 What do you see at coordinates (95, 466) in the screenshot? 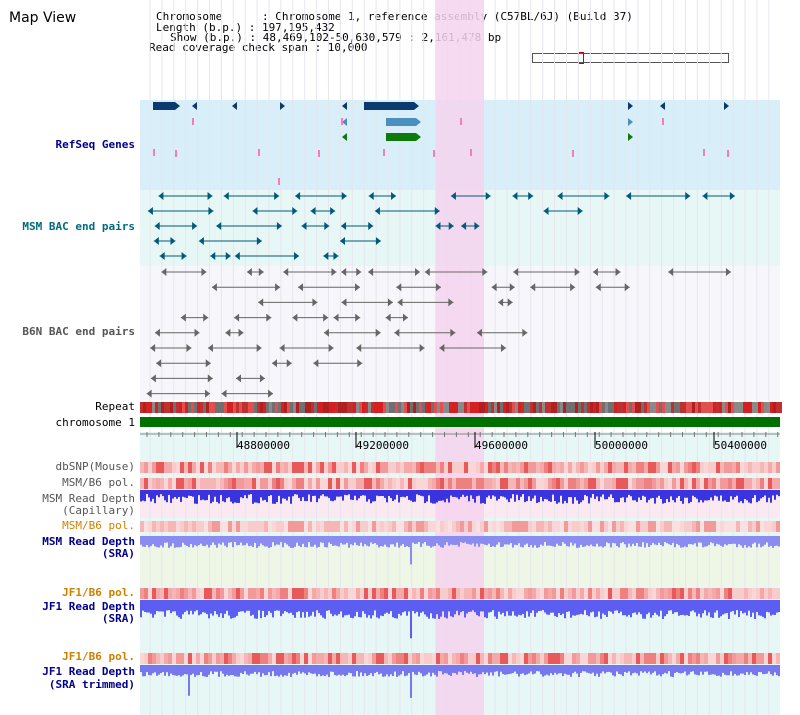
I see `dbsnp-track-label: dbSNP(Mouse)` at bounding box center [95, 466].